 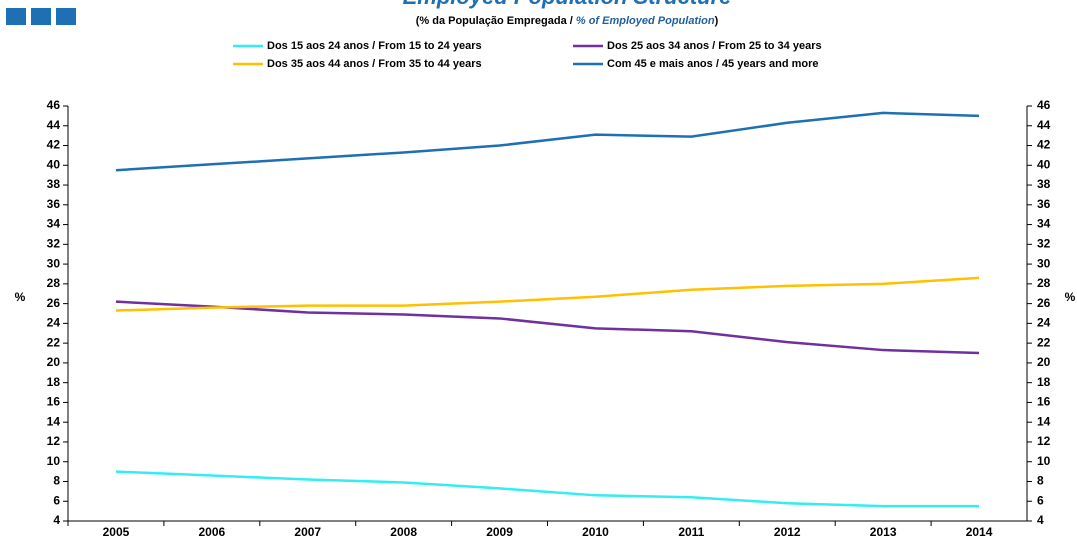 What do you see at coordinates (499, 532) in the screenshot?
I see `x-tick-label: 2009` at bounding box center [499, 532].